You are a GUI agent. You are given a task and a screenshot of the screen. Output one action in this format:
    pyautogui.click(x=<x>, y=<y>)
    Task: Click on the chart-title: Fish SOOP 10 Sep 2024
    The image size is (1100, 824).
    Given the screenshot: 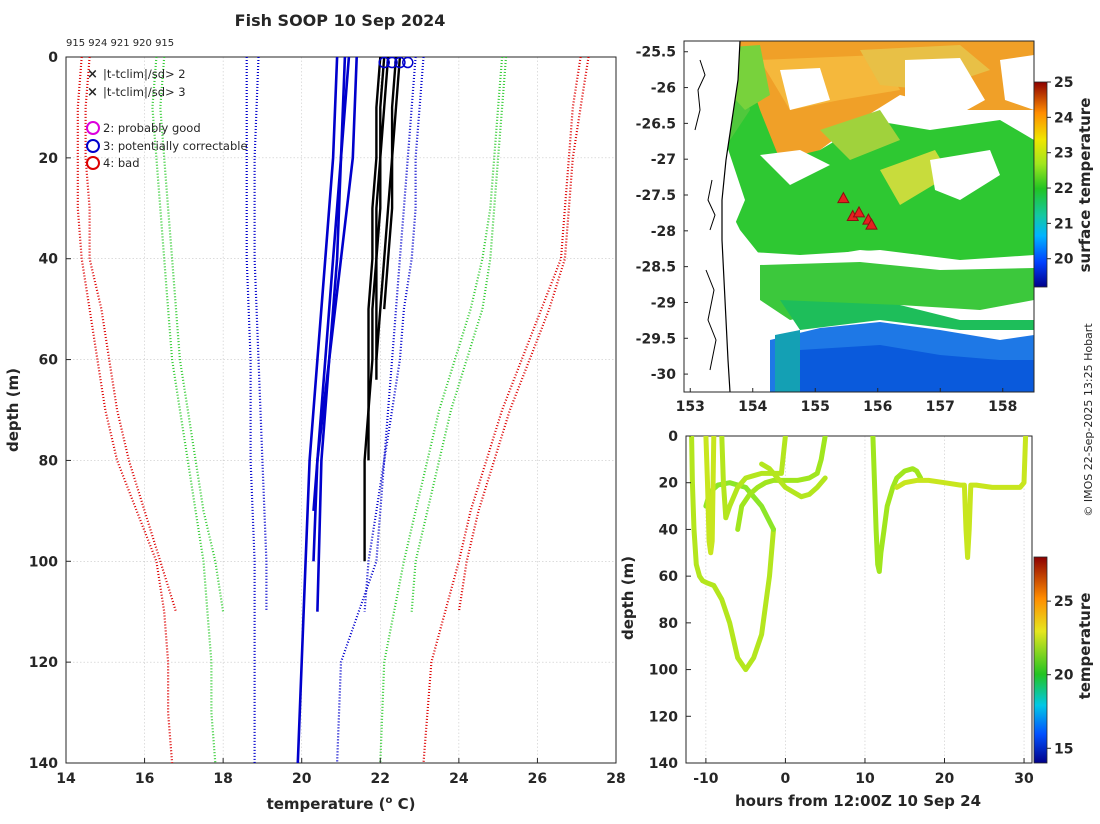 What is the action you would take?
    pyautogui.click(x=340, y=20)
    